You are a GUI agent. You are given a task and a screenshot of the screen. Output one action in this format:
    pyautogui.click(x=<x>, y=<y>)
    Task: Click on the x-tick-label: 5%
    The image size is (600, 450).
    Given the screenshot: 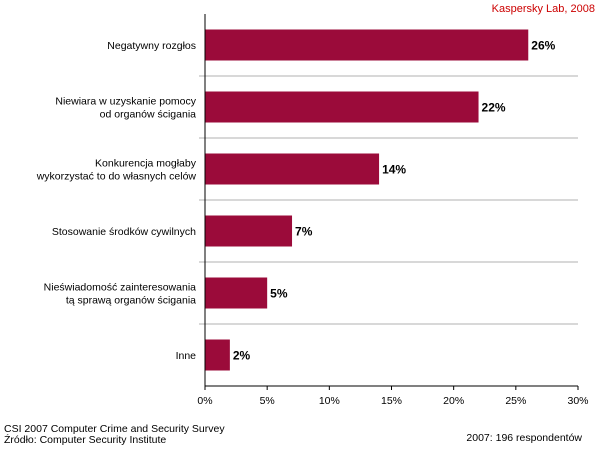 What is the action you would take?
    pyautogui.click(x=267, y=401)
    